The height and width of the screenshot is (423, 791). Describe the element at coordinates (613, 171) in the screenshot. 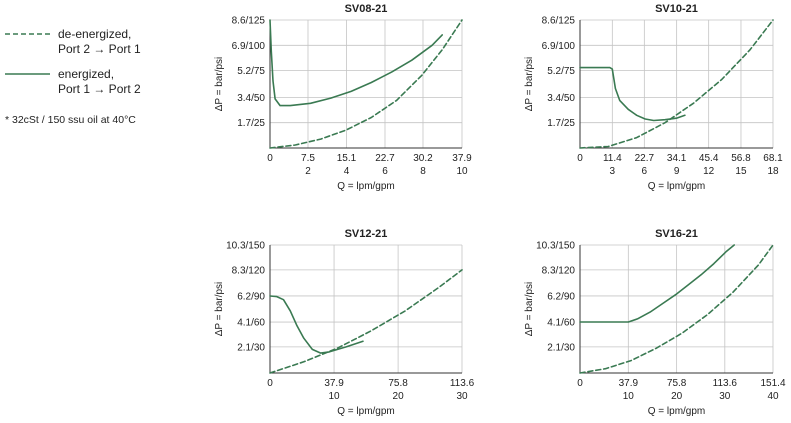

I see `x-tick-label-secondary: 3` at that location.